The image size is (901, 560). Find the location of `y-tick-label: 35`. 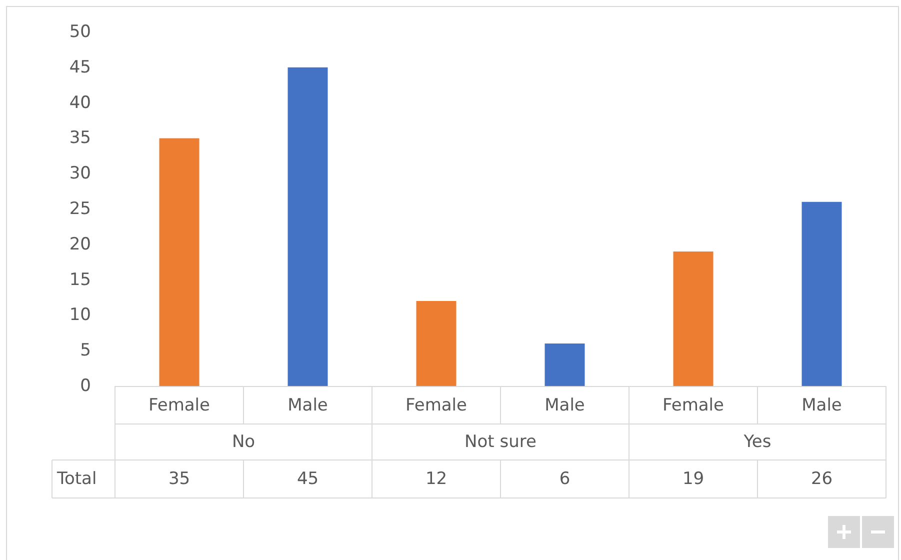

y-tick-label: 35 is located at coordinates (80, 138).